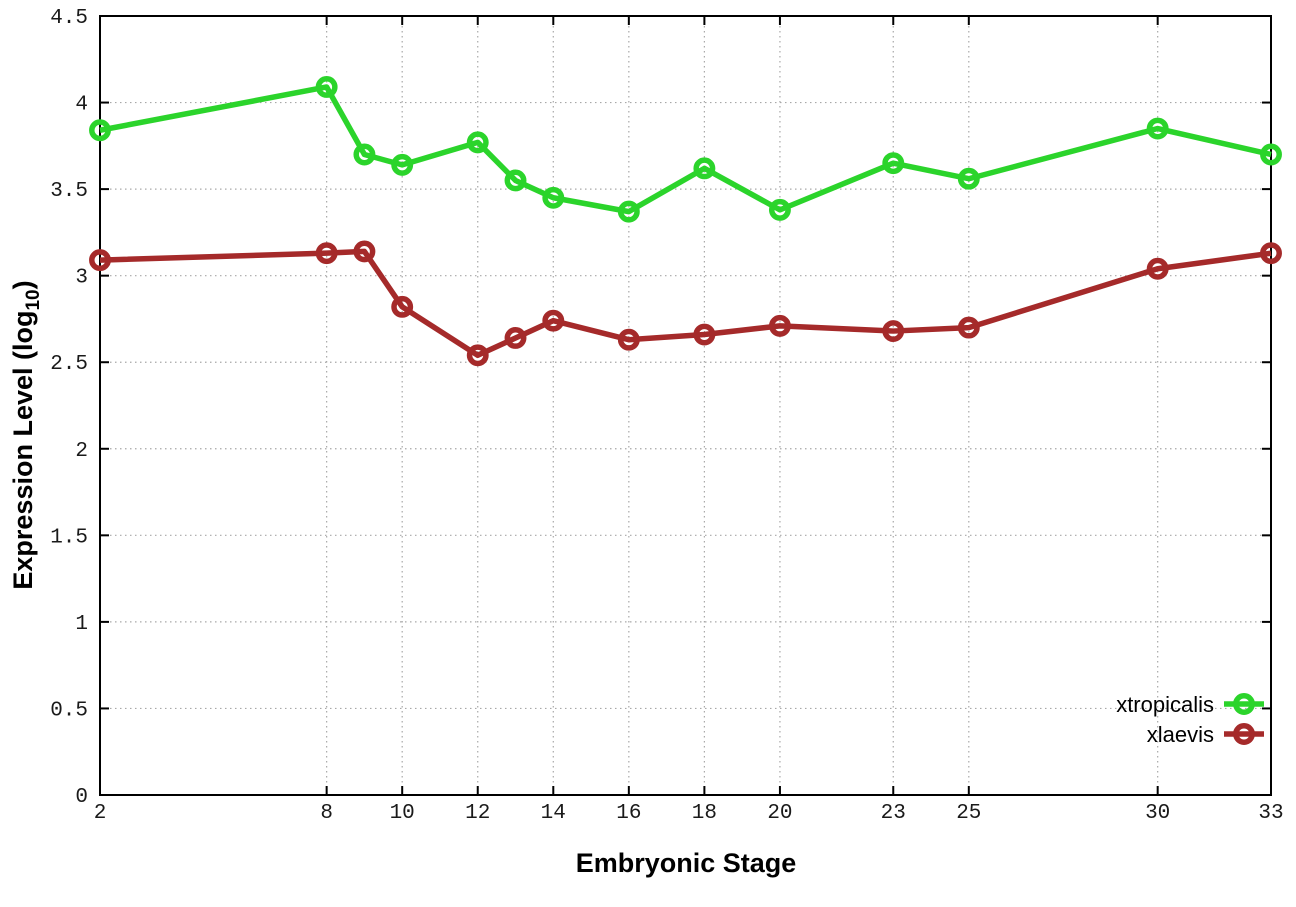  What do you see at coordinates (69, 710) in the screenshot?
I see `y-tick-label: 0.5` at bounding box center [69, 710].